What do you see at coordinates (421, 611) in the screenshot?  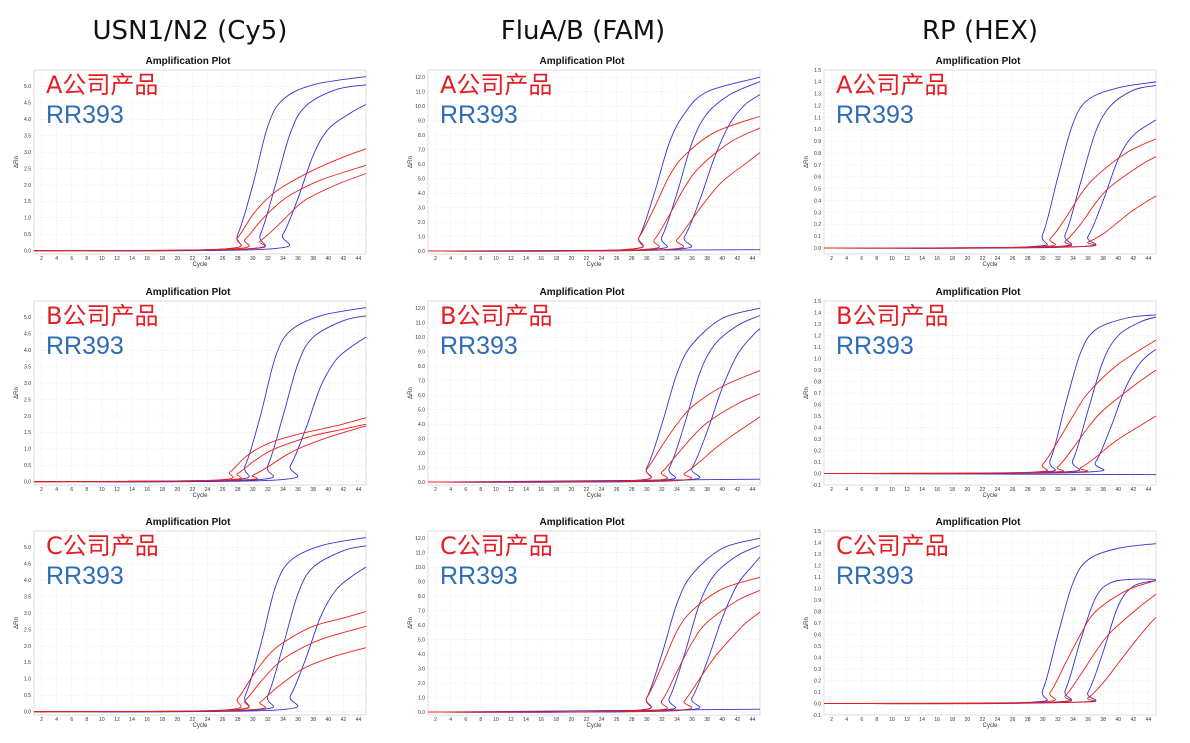 I see `y-tick-label: 7.0` at bounding box center [421, 611].